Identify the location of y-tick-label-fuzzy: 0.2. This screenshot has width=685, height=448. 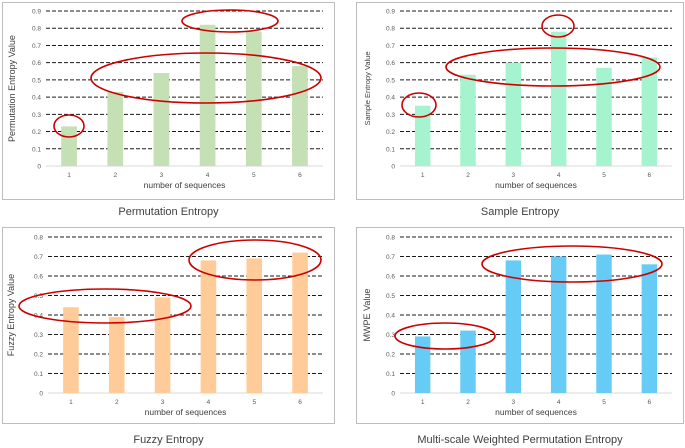
(38, 355).